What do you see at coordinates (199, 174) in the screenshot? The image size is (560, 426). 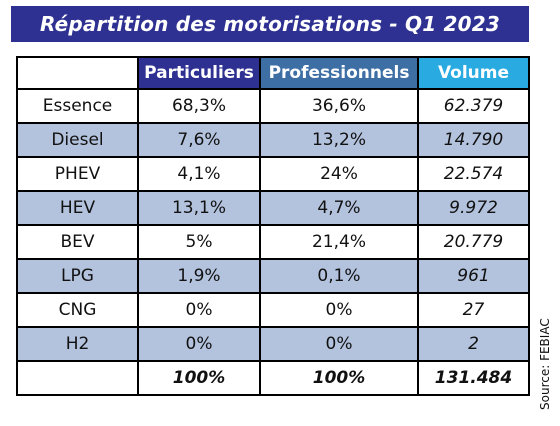 I see `particuliers-cell: 4,1%` at bounding box center [199, 174].